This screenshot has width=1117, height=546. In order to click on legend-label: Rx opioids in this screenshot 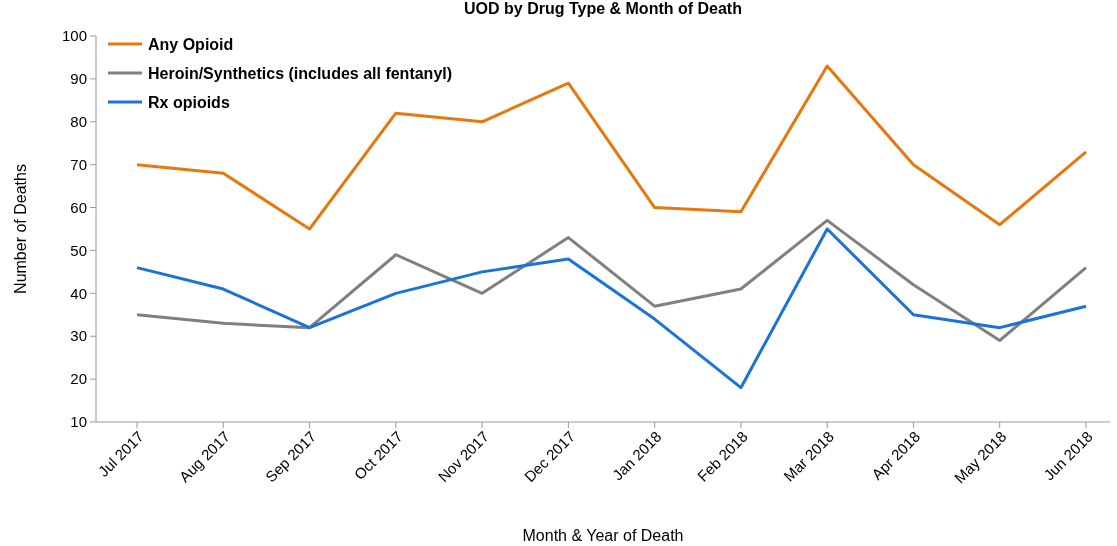, I will do `click(189, 102)`.